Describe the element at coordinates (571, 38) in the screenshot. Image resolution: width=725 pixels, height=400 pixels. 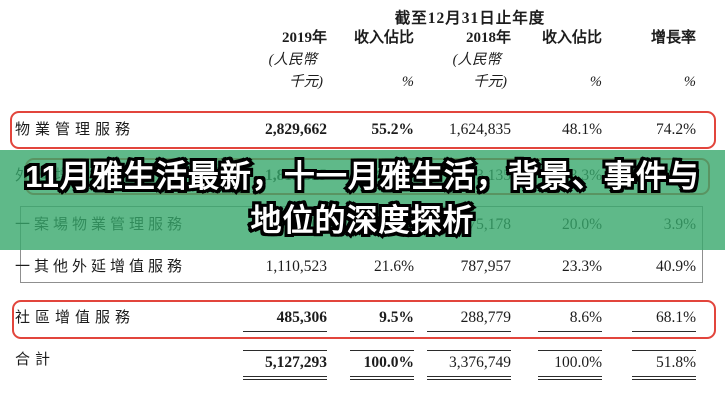
I see `header-col-ratio-2018: 收入佔比` at that location.